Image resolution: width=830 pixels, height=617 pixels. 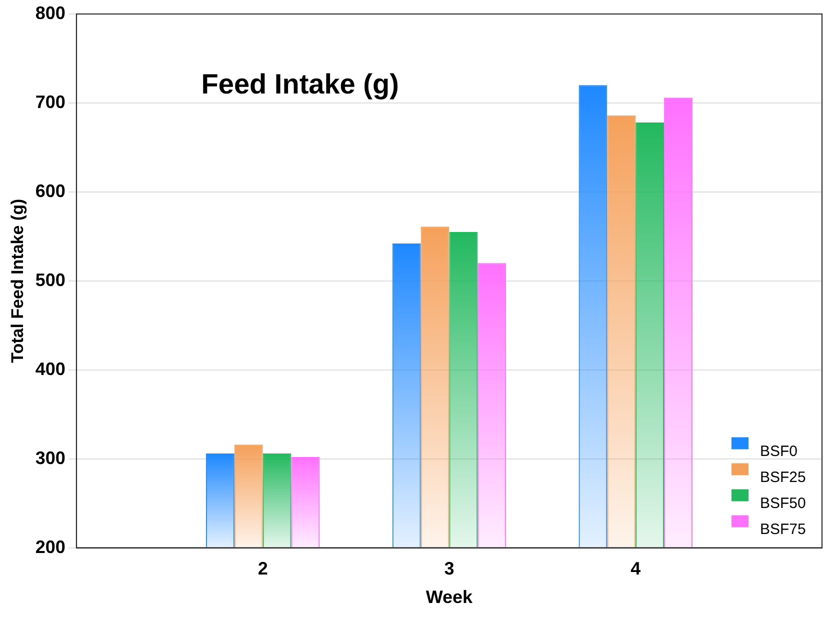 I want to click on legend-label: BSF25, so click(x=783, y=477).